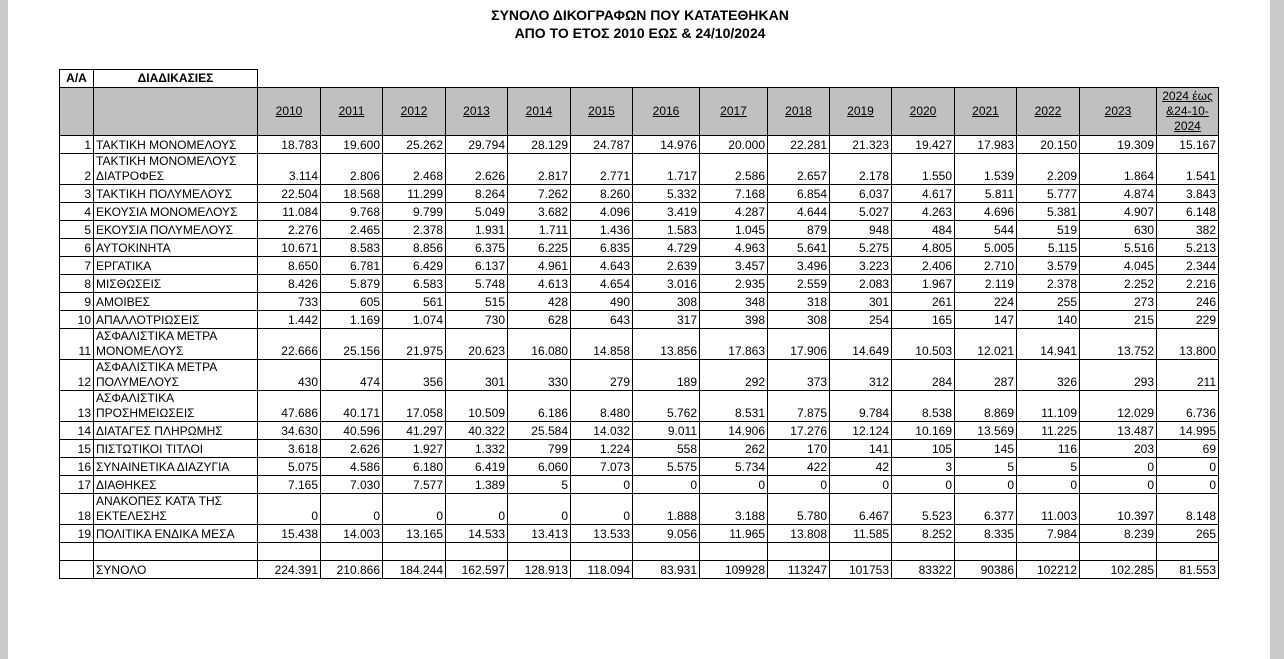 The height and width of the screenshot is (659, 1284). Describe the element at coordinates (985, 169) in the screenshot. I see `value-cell: 1.539` at that location.